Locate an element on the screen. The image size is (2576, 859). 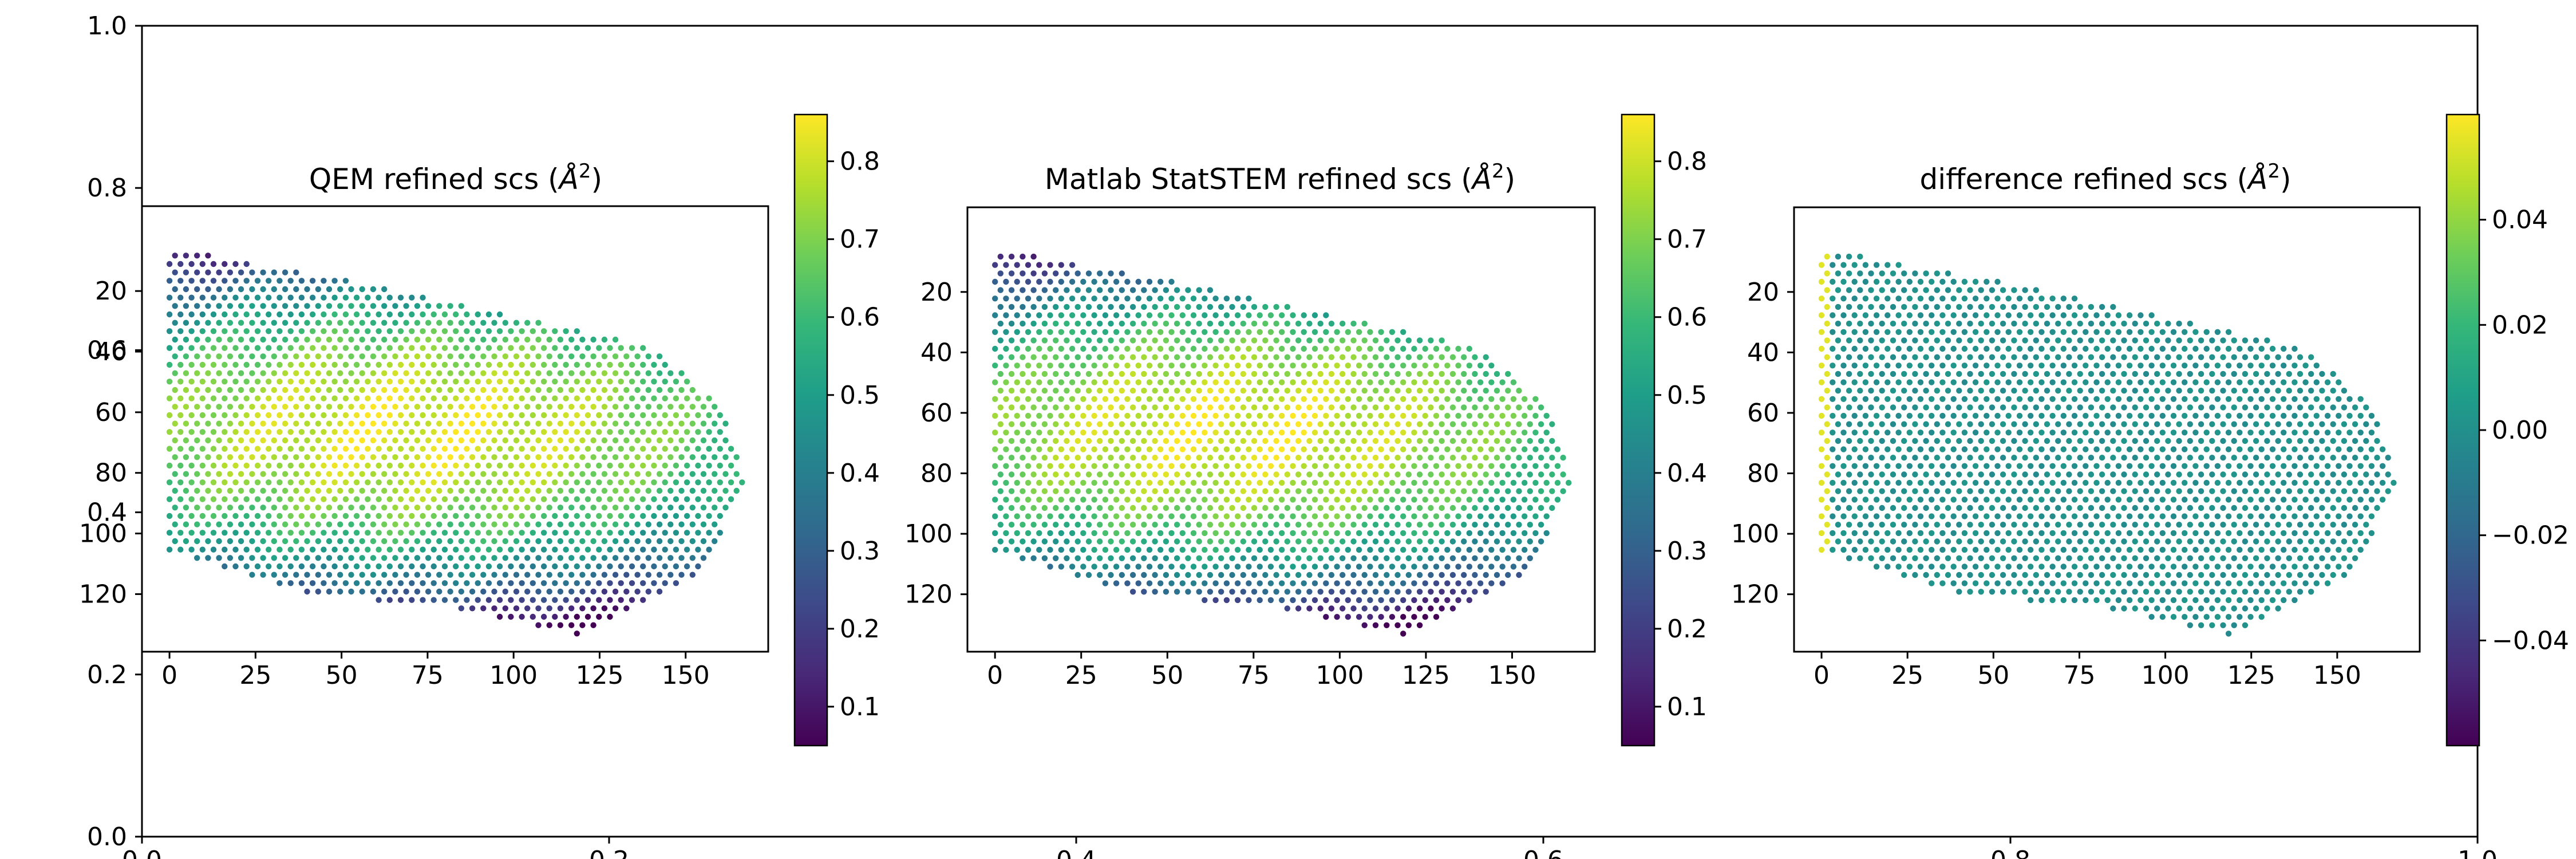
colorbar-tick-label: 0.8 is located at coordinates (860, 161).